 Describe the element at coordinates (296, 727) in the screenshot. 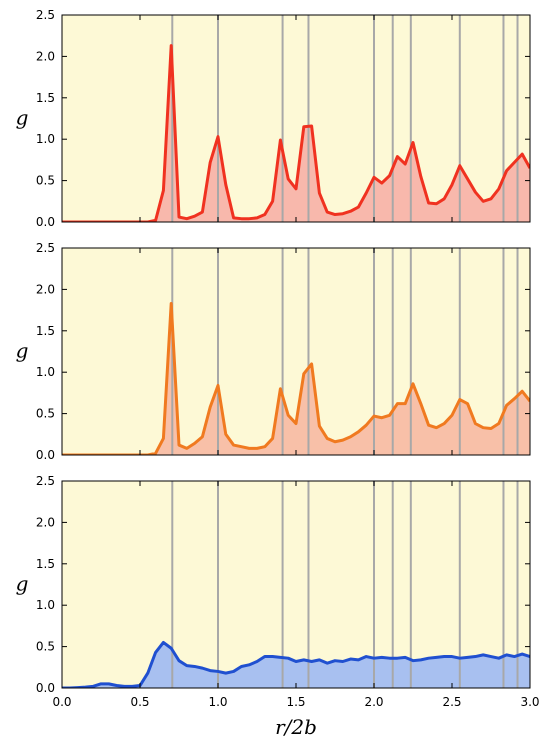

I see `x-axis-label: r/2b` at that location.